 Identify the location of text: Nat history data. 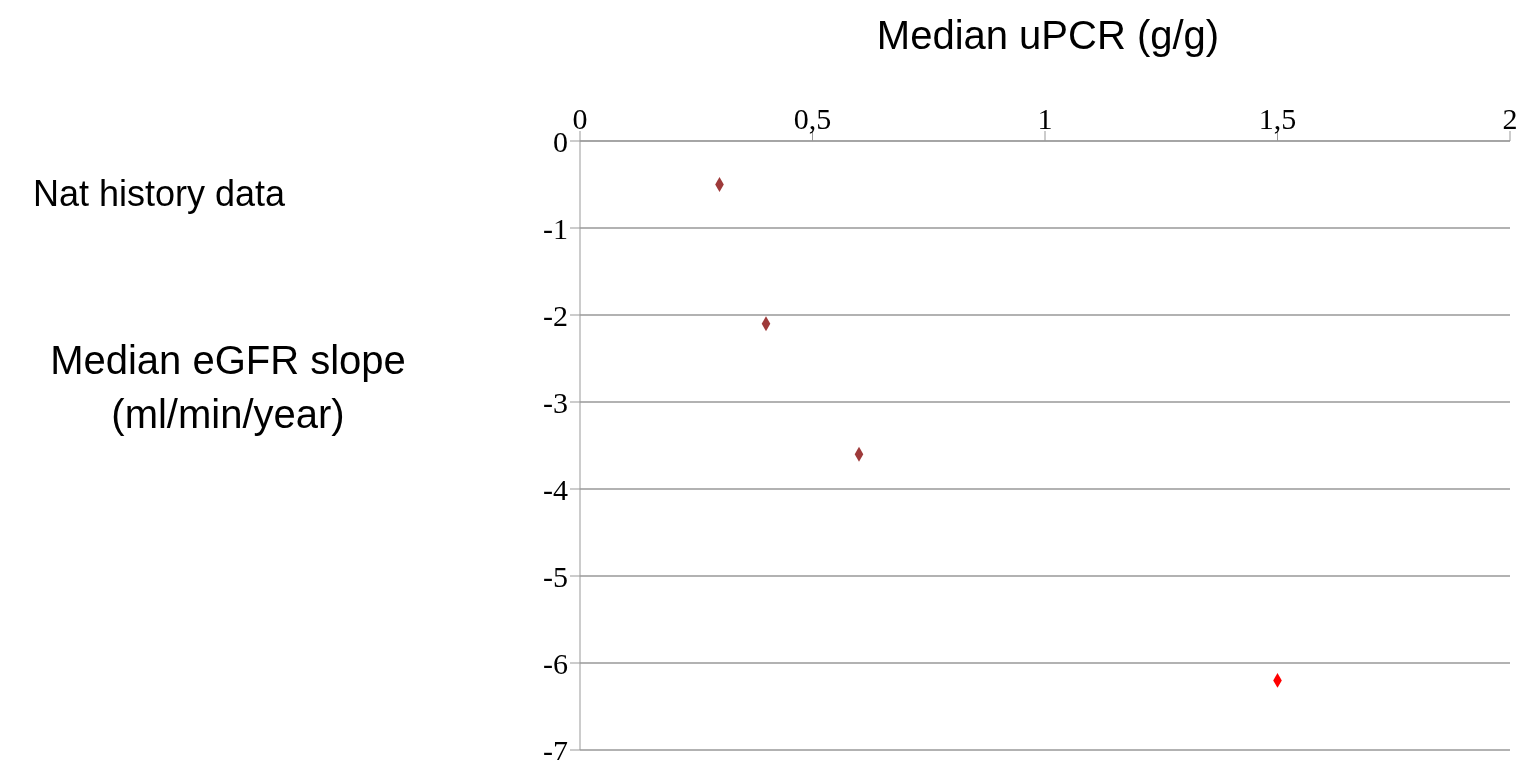
(159, 194).